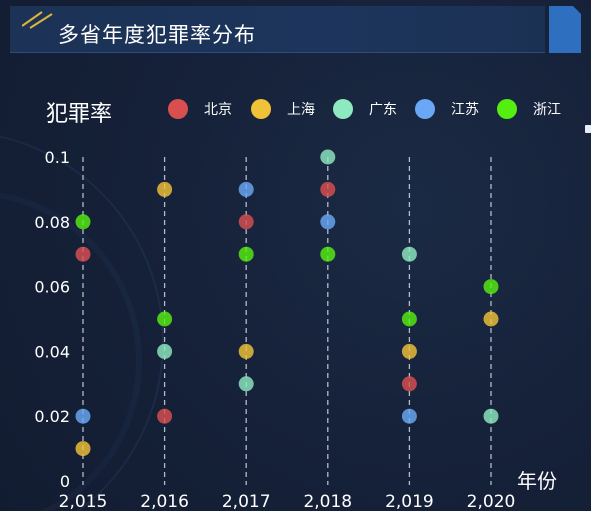 The image size is (591, 511). What do you see at coordinates (301, 110) in the screenshot?
I see `legend-label: 上海` at bounding box center [301, 110].